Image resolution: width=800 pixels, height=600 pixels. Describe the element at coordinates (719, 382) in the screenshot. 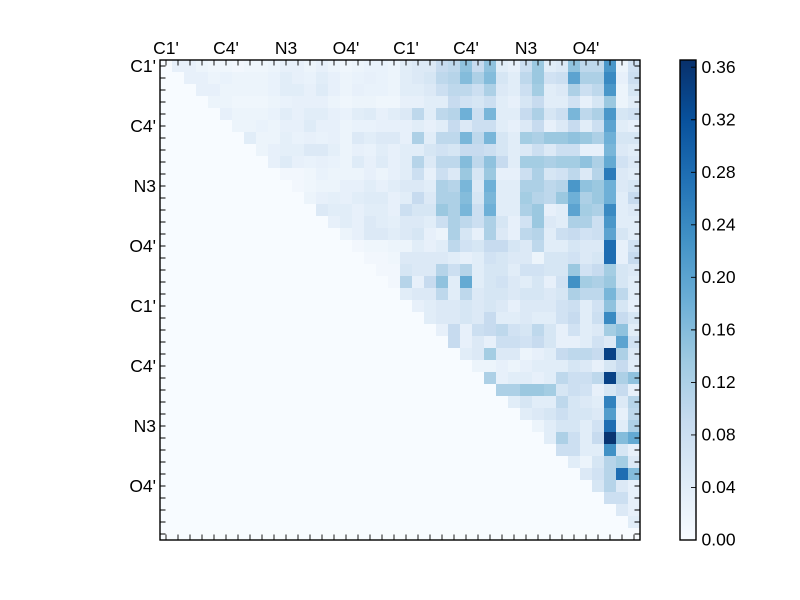

I see `svg-text: 0.12` at that location.